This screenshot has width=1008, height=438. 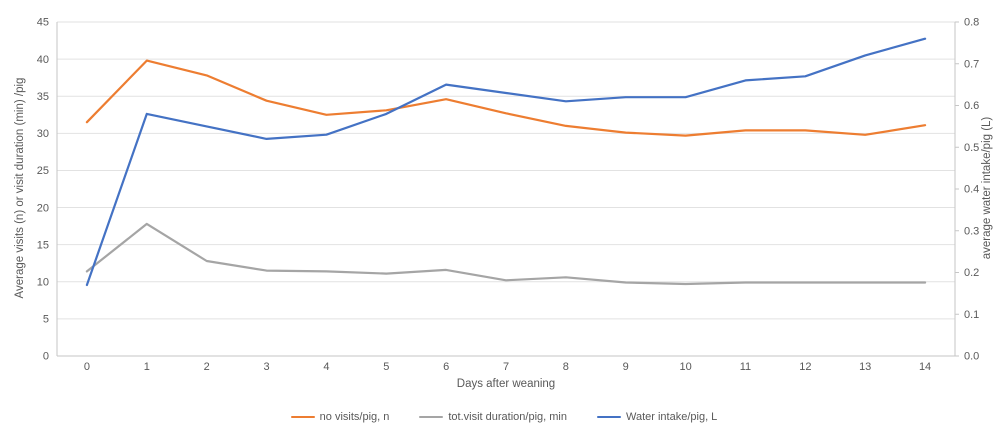 What do you see at coordinates (925, 367) in the screenshot?
I see `x-axis-tick-label: 14` at bounding box center [925, 367].